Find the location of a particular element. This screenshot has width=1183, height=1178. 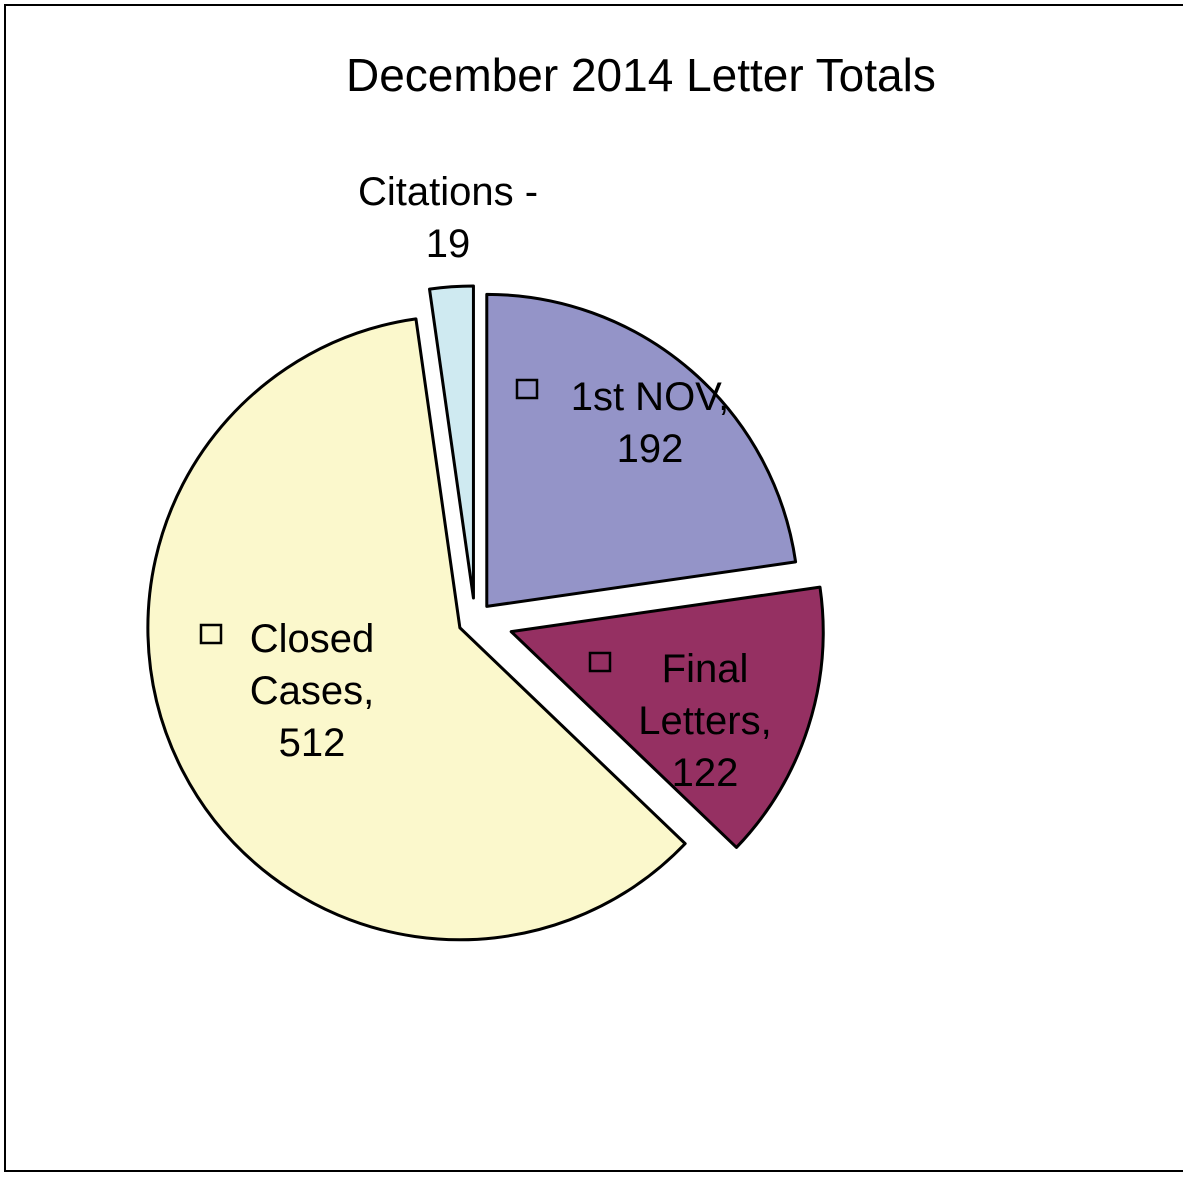

data-label-line: 192 is located at coordinates (650, 449).